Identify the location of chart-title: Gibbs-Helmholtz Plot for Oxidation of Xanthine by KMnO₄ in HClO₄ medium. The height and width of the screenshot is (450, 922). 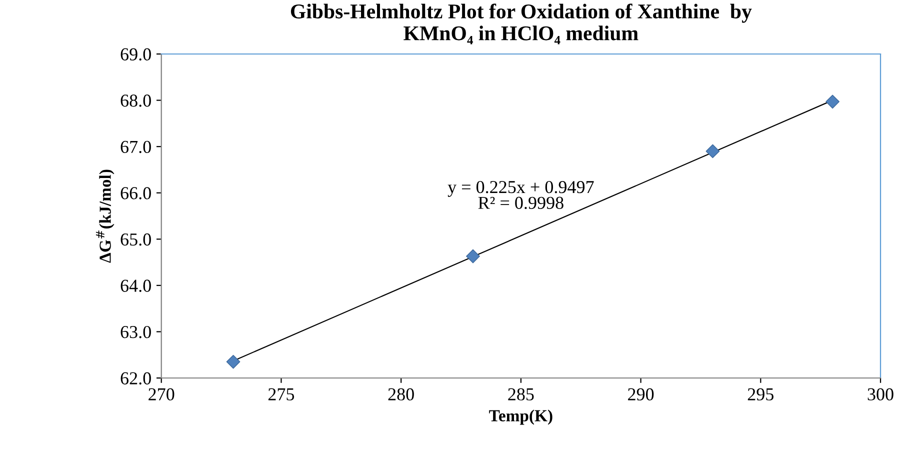
(521, 24).